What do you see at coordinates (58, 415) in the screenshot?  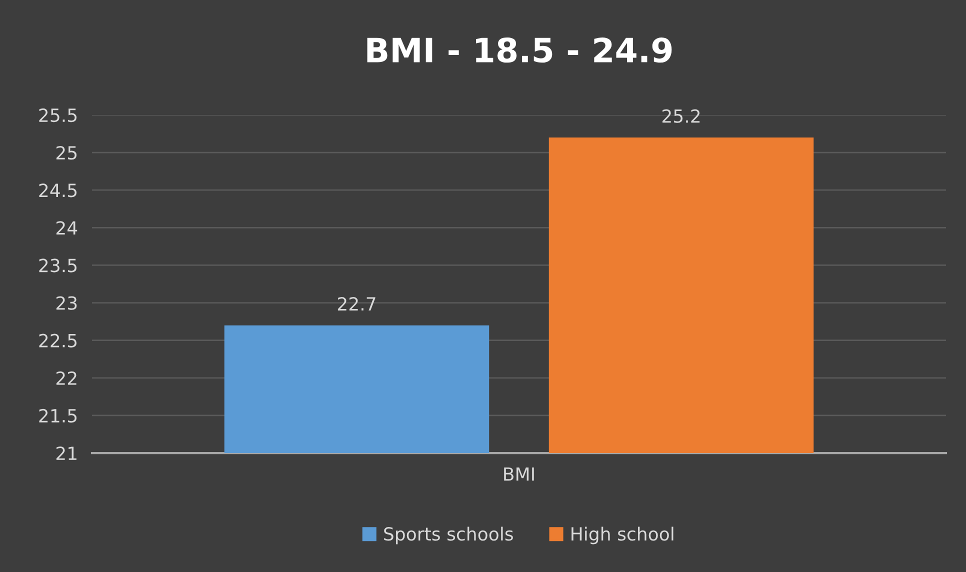 I see `y-tick-label: 21.5` at bounding box center [58, 415].